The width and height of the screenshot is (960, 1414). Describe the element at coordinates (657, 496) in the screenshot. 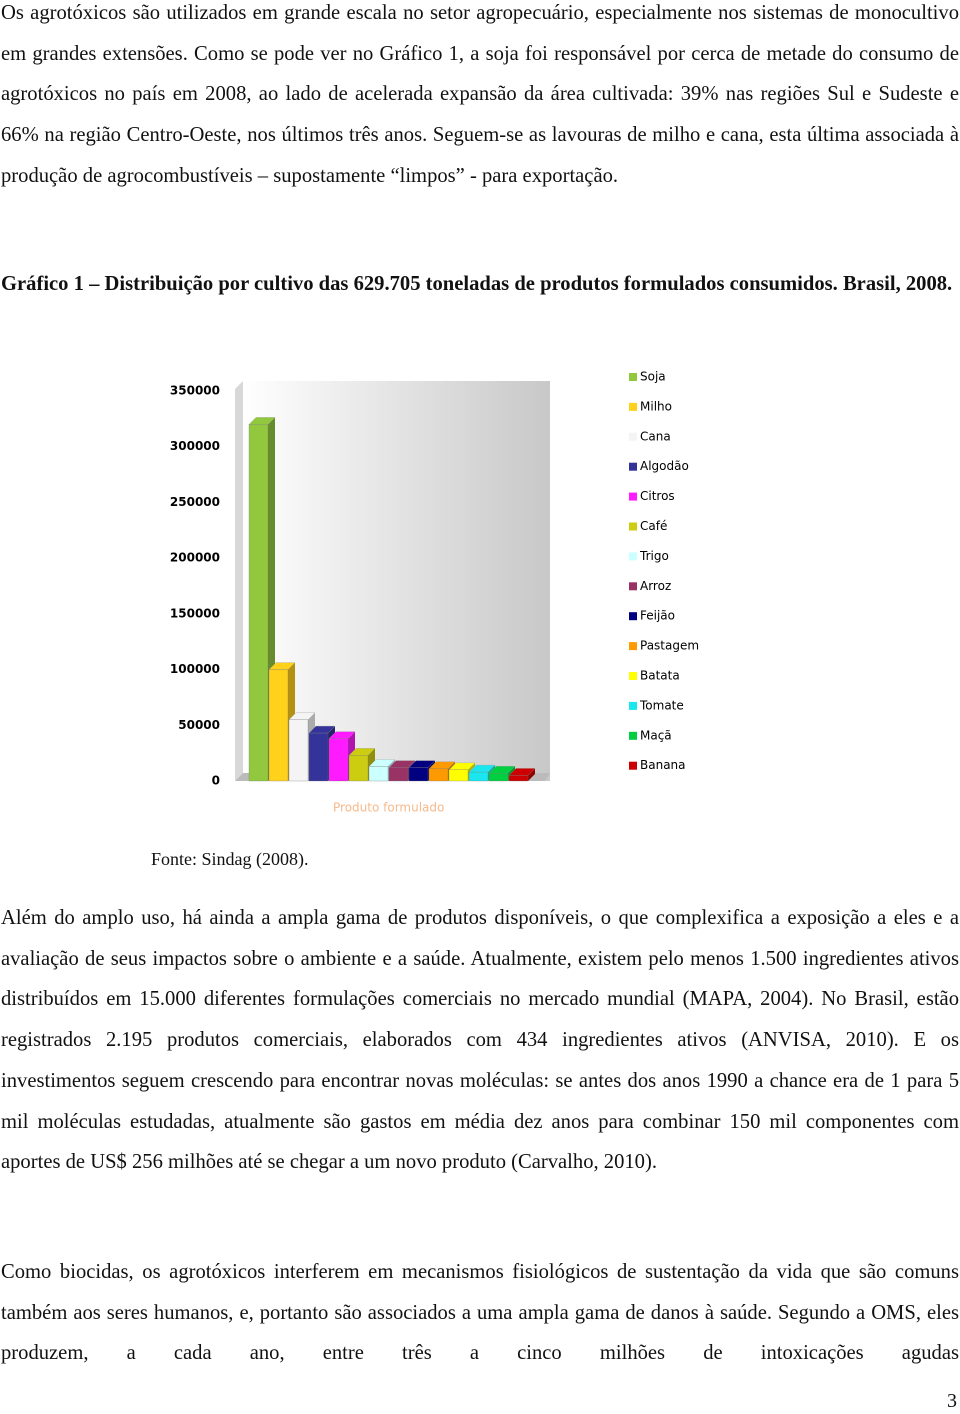

I see `legend-label: Citros` at that location.